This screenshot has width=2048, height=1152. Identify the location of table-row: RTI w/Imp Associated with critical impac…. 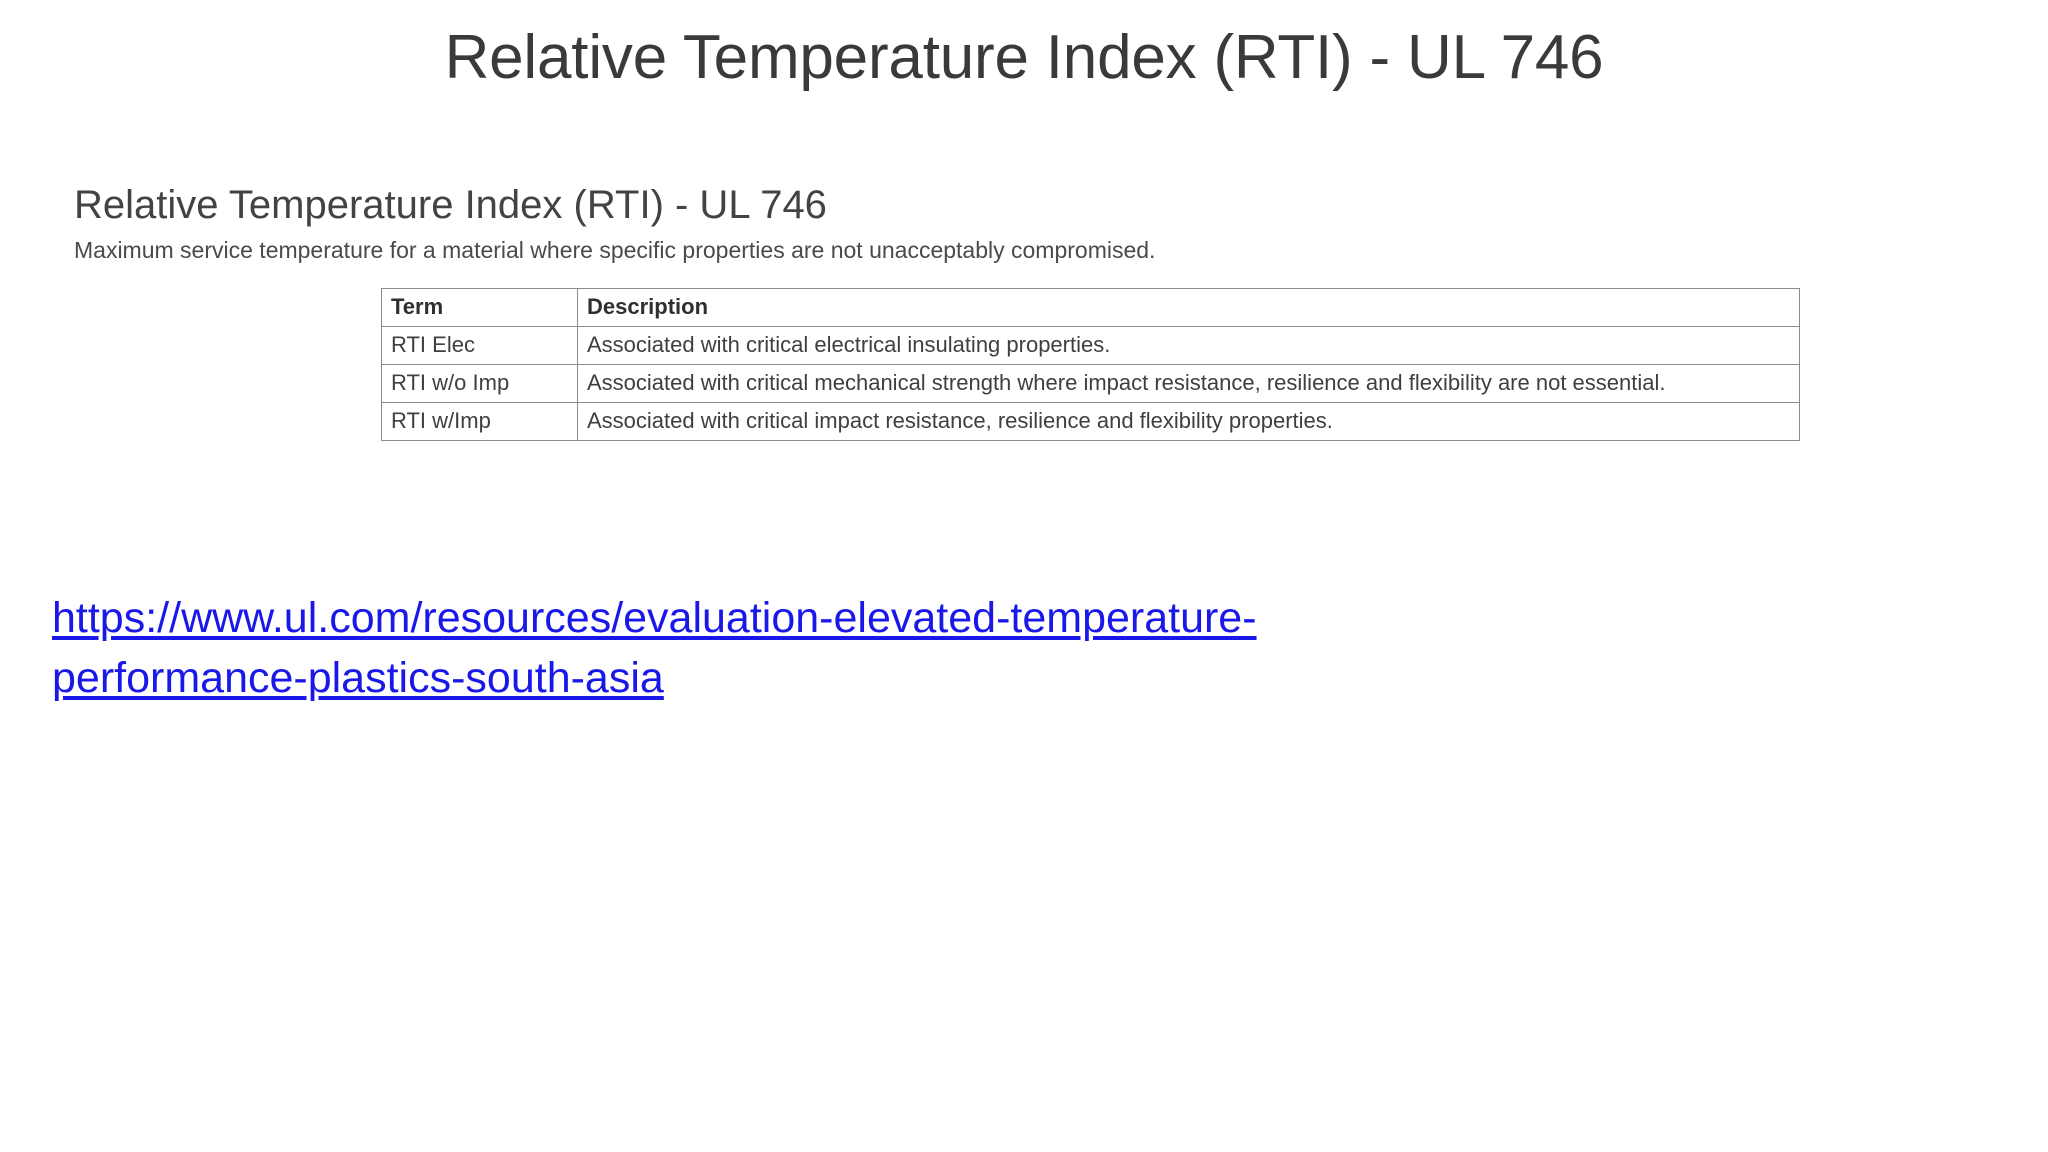
(1090, 421).